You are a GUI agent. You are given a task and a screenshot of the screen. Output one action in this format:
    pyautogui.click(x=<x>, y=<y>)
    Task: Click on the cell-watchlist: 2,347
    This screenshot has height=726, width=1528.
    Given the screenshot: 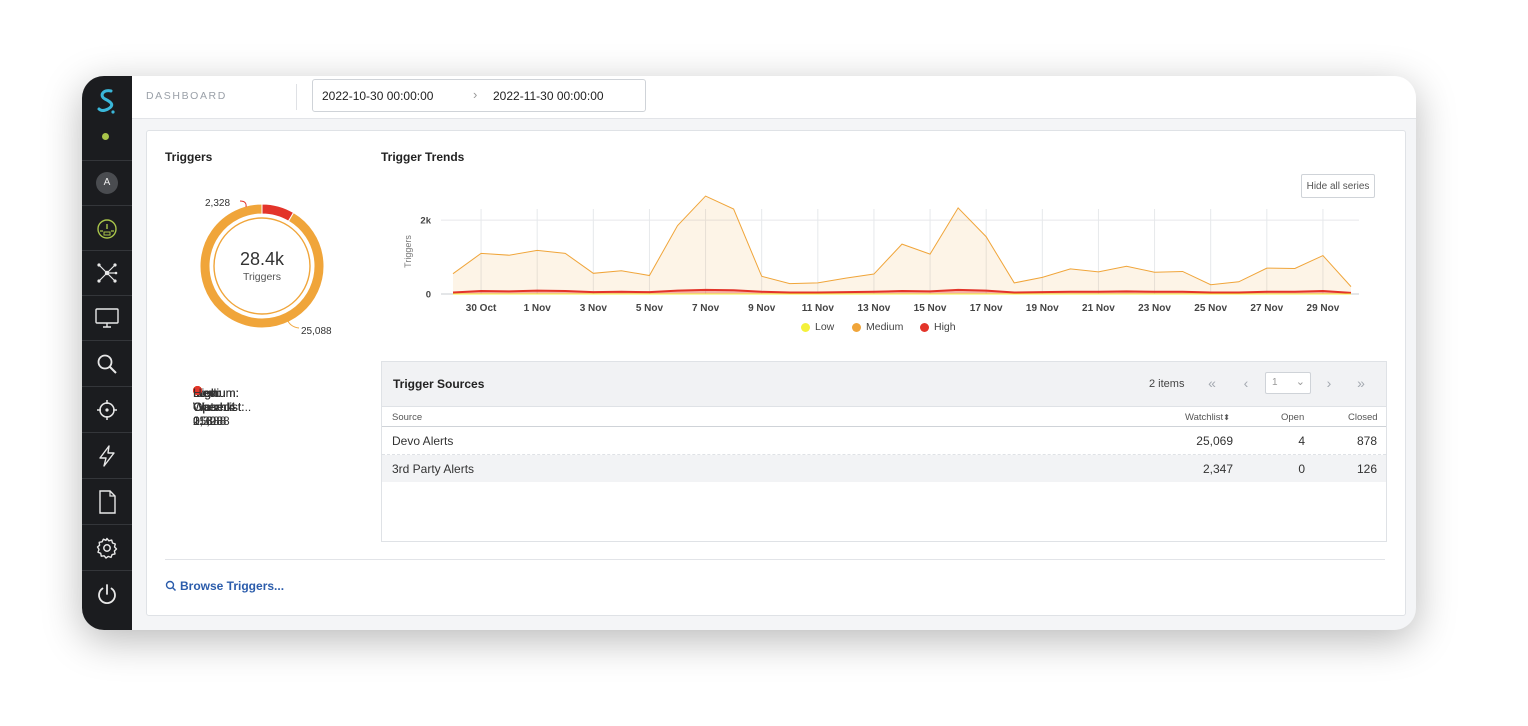 What is the action you would take?
    pyautogui.click(x=1217, y=469)
    